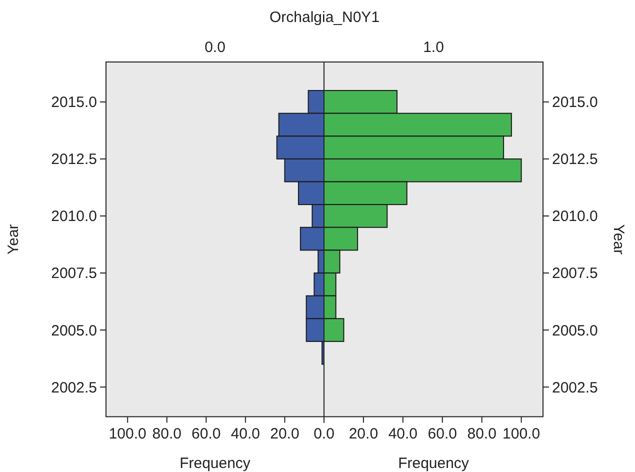 This screenshot has height=472, width=635. Describe the element at coordinates (433, 47) in the screenshot. I see `chart-title: 1.0` at that location.